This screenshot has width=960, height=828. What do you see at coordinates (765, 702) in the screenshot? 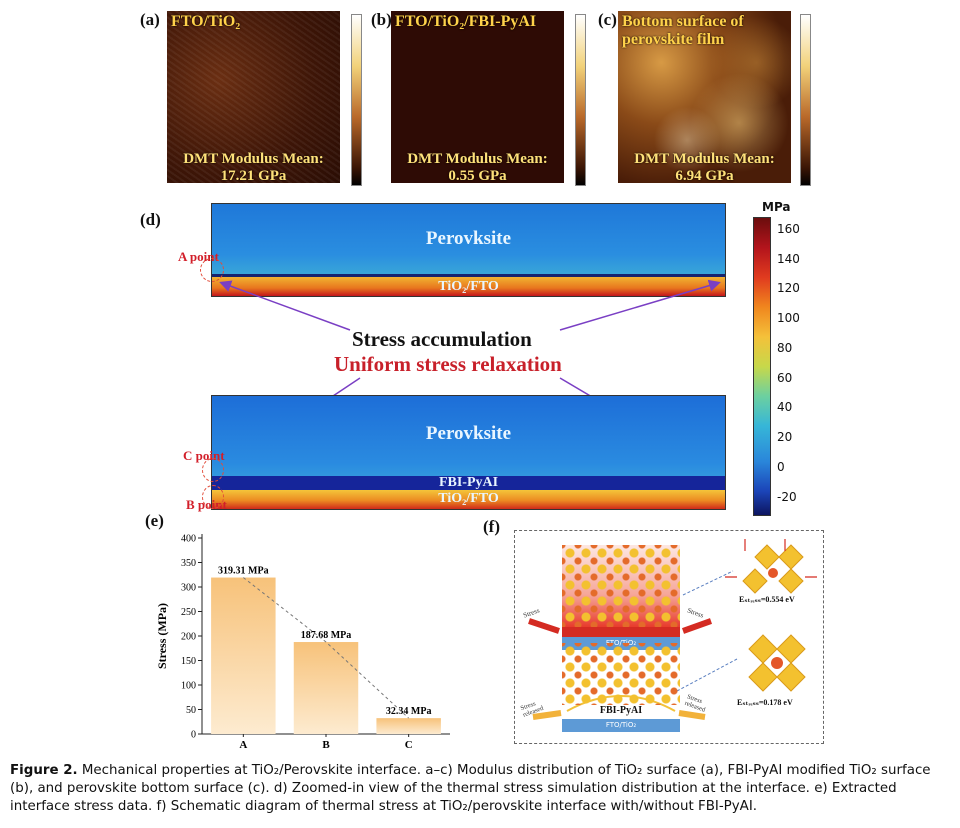
I see `energy-bottom: Eₛₜᵣₑₛₛ=0.178 eV` at bounding box center [765, 702].